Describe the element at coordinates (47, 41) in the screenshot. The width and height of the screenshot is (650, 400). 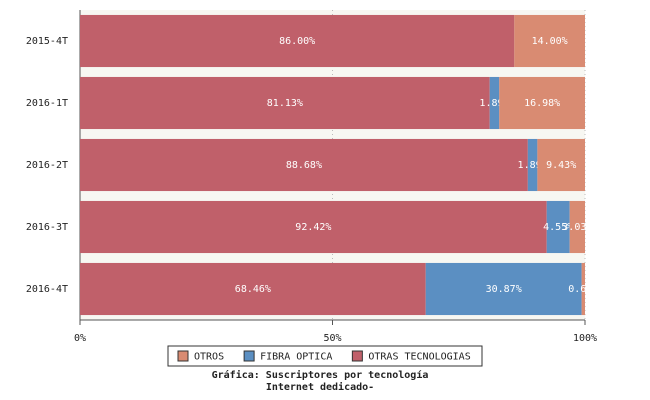
I see `y-tick-label: 2015-4T` at that location.